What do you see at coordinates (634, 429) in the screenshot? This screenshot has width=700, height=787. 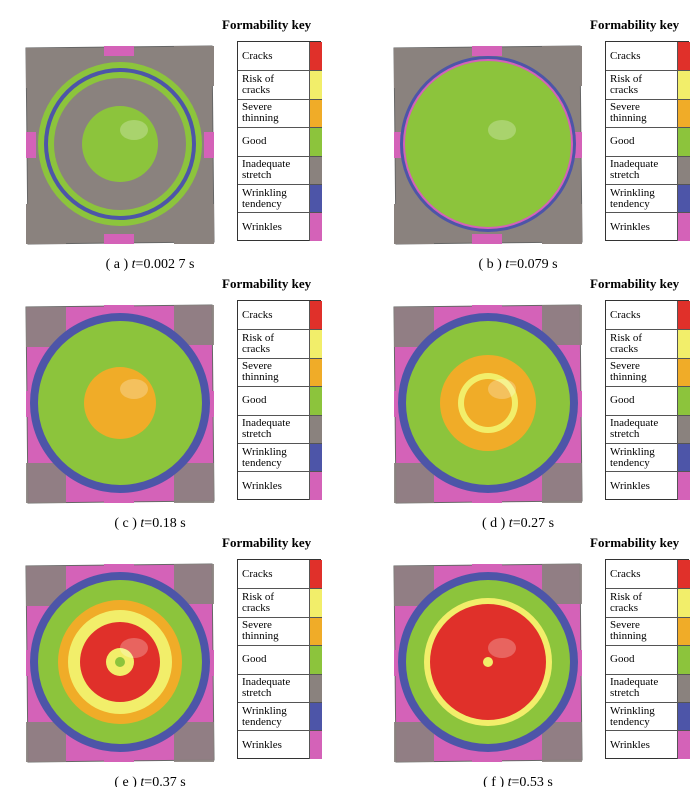 I see `key-label: Inadequate stretch` at bounding box center [634, 429].